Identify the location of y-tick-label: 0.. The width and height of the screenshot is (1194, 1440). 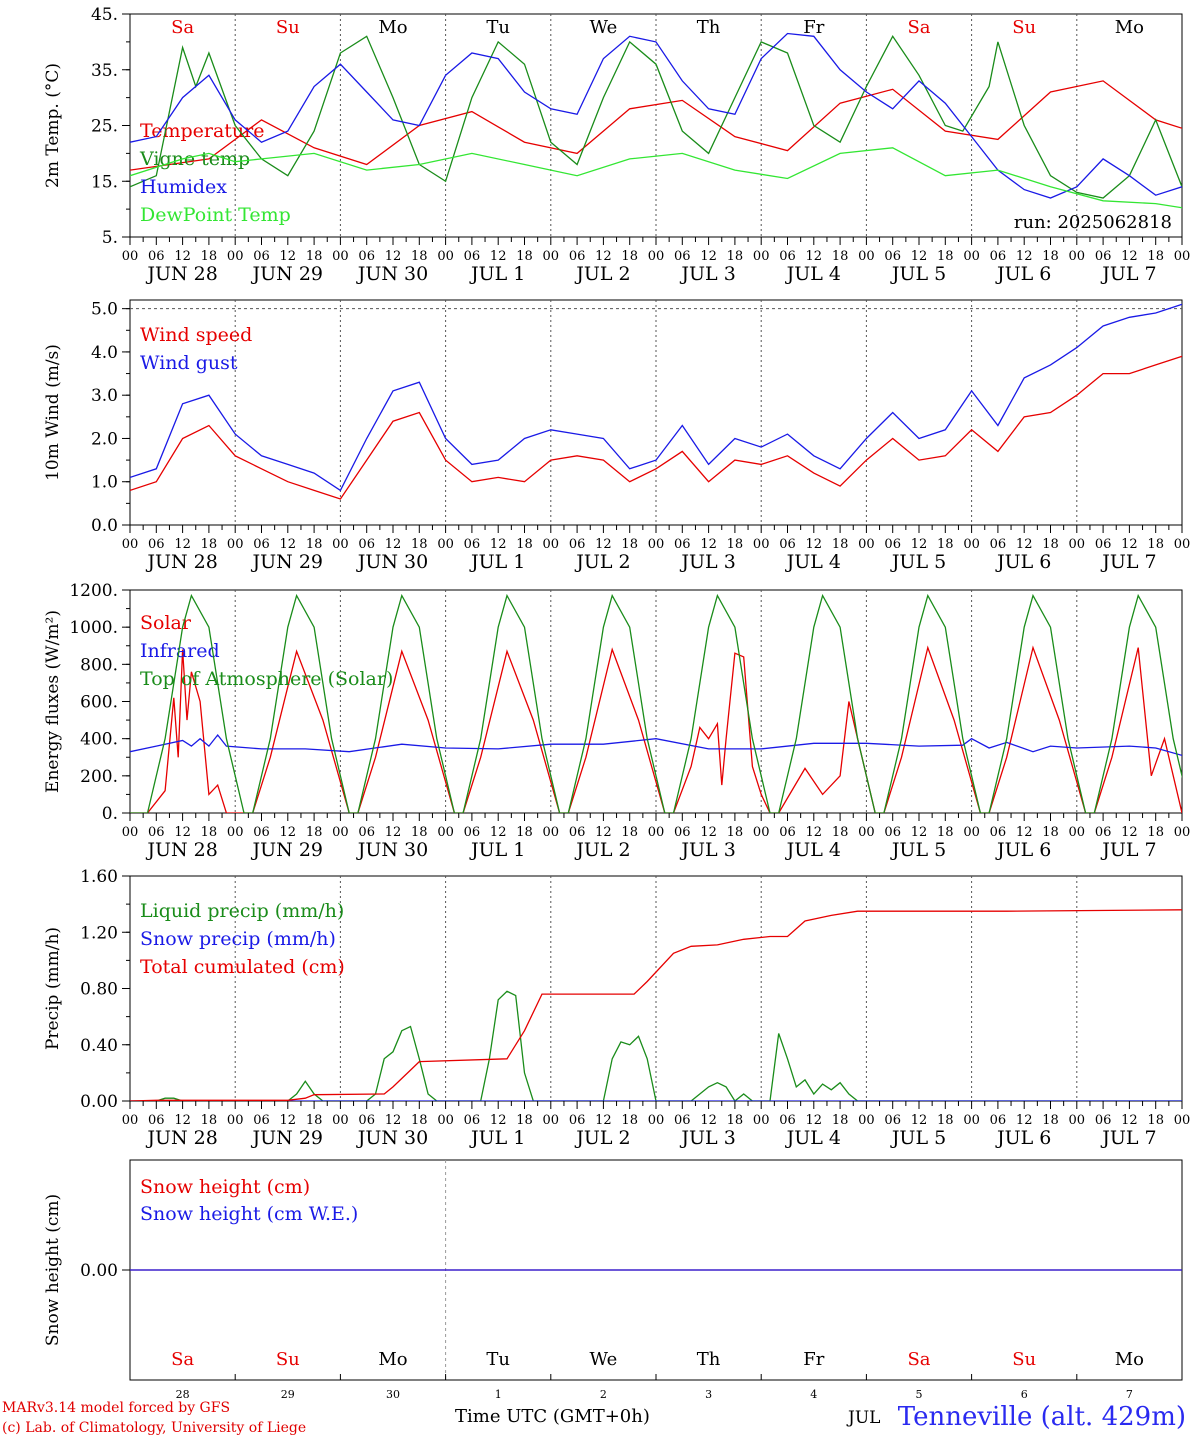
(110, 814).